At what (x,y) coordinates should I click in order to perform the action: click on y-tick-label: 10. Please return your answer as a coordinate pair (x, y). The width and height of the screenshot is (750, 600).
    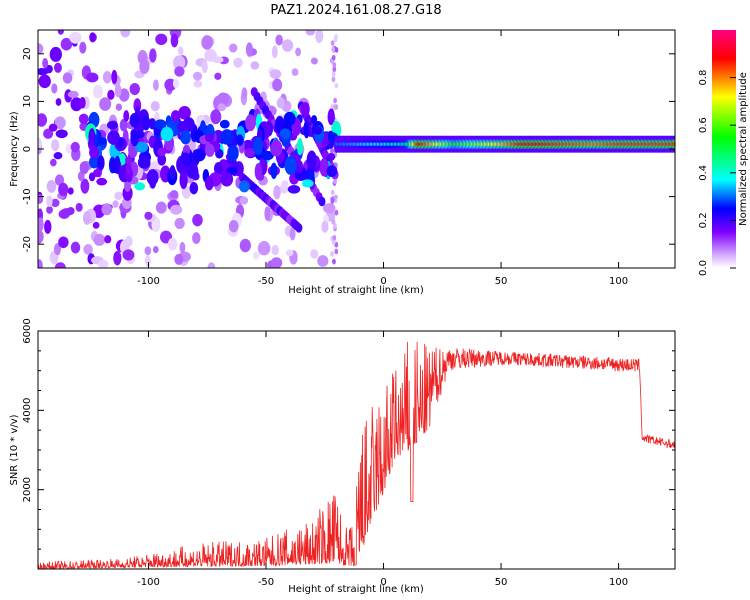
    Looking at the image, I should click on (27, 101).